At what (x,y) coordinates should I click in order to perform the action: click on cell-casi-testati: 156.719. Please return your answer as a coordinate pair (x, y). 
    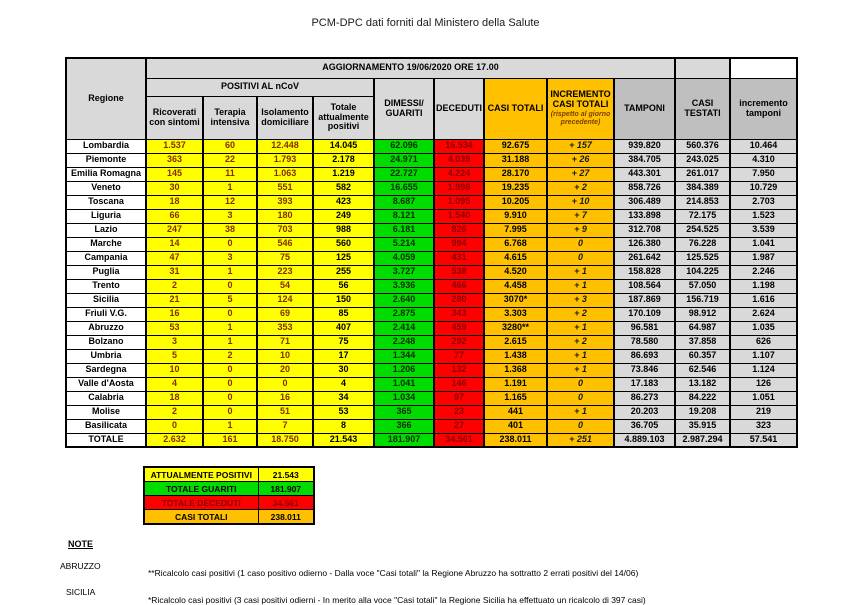
    Looking at the image, I should click on (703, 300).